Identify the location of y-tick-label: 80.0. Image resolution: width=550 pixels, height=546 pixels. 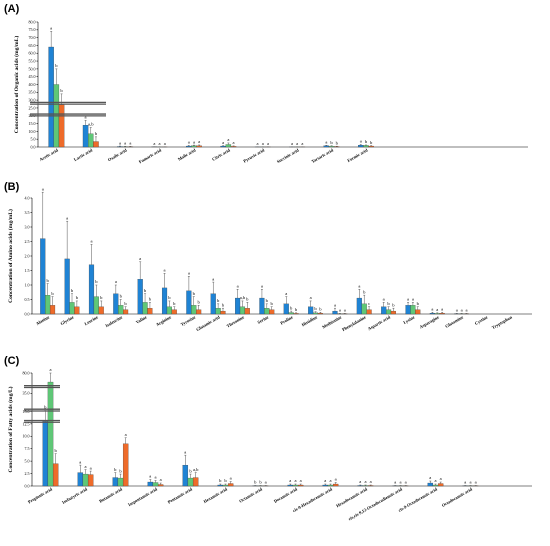
(26, 372).